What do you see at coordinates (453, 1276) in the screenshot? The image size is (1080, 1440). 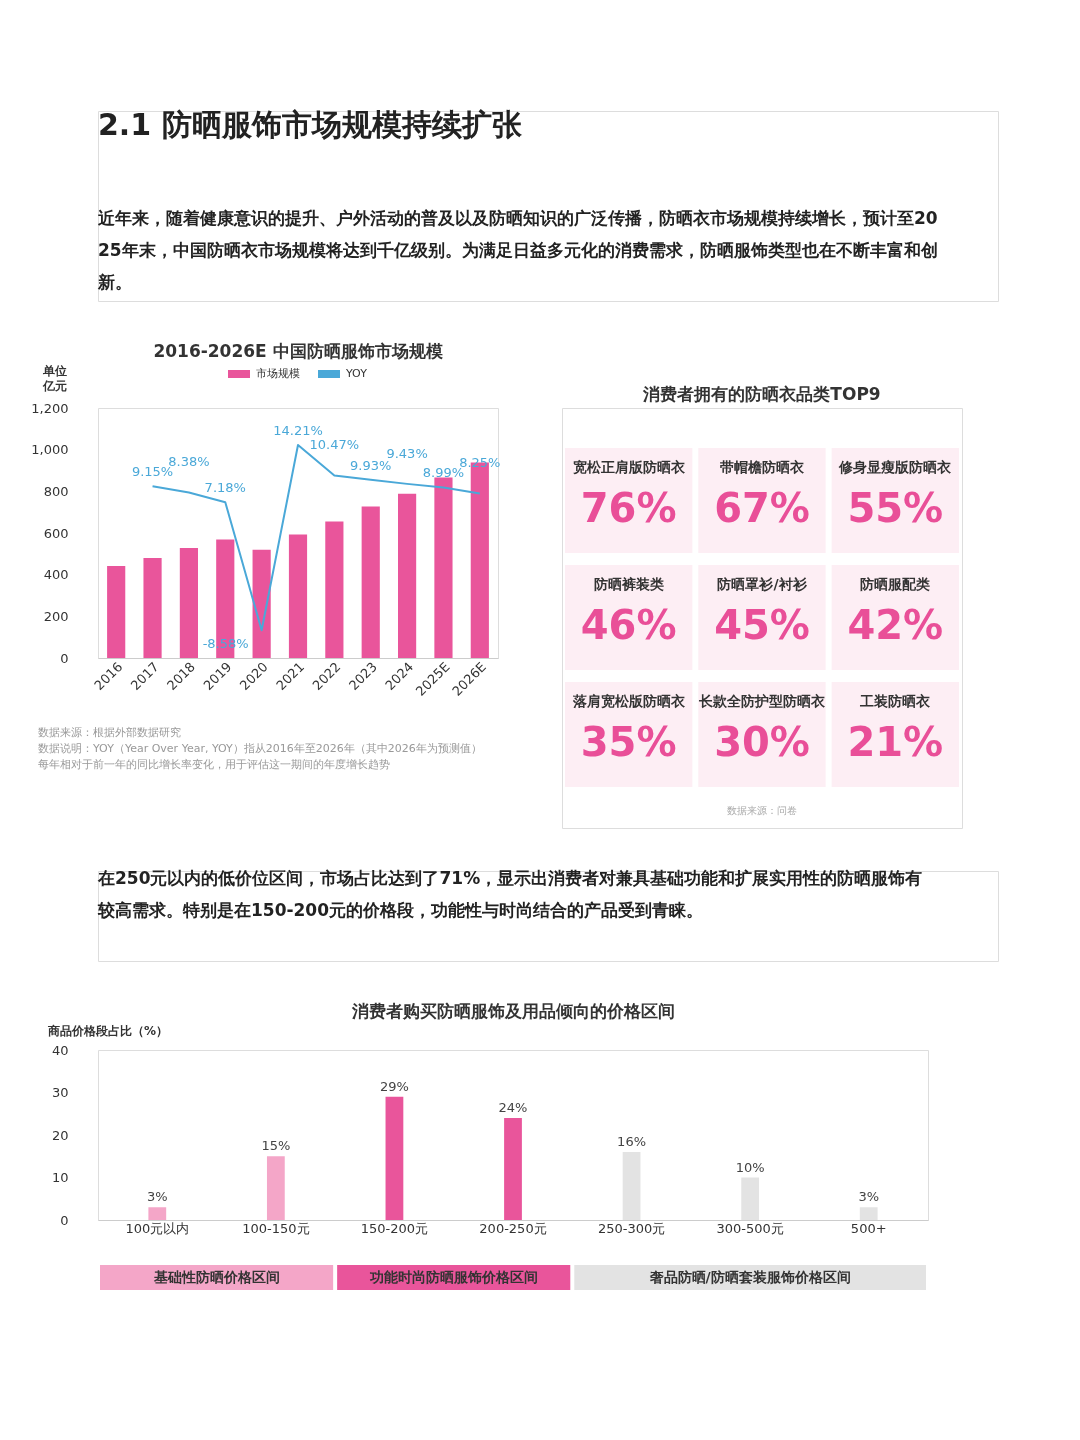 I see `text: 功能时尚防晒服饰价格区间` at bounding box center [453, 1276].